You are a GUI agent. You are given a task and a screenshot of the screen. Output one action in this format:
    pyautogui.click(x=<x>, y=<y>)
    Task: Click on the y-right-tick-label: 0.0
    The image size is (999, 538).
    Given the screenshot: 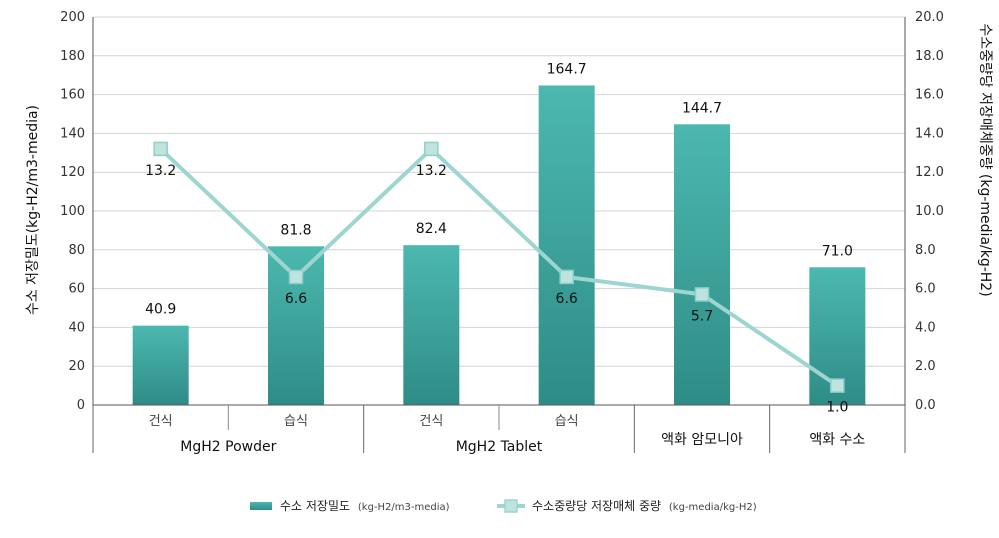 What is the action you would take?
    pyautogui.click(x=925, y=405)
    